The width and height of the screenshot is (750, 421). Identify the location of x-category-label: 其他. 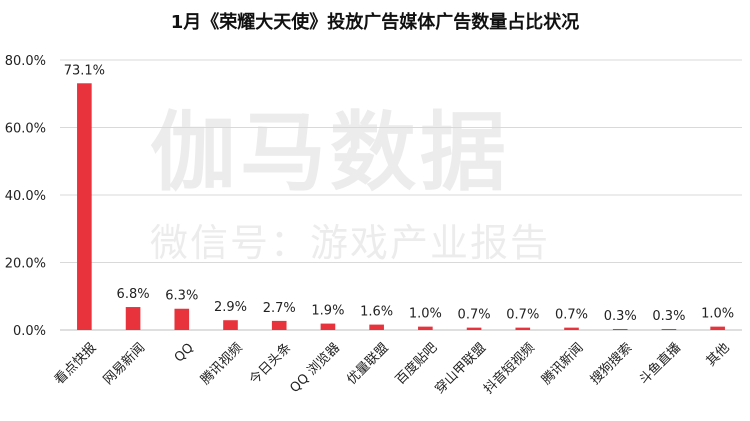
(718, 354).